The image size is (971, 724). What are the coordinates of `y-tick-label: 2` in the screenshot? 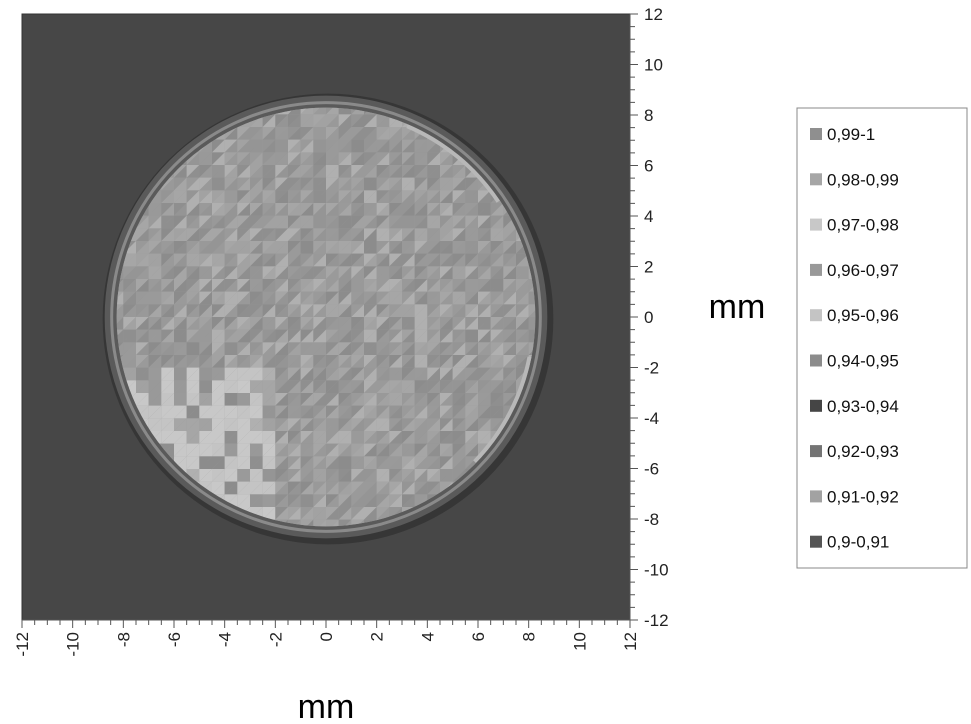 It's located at (648, 267).